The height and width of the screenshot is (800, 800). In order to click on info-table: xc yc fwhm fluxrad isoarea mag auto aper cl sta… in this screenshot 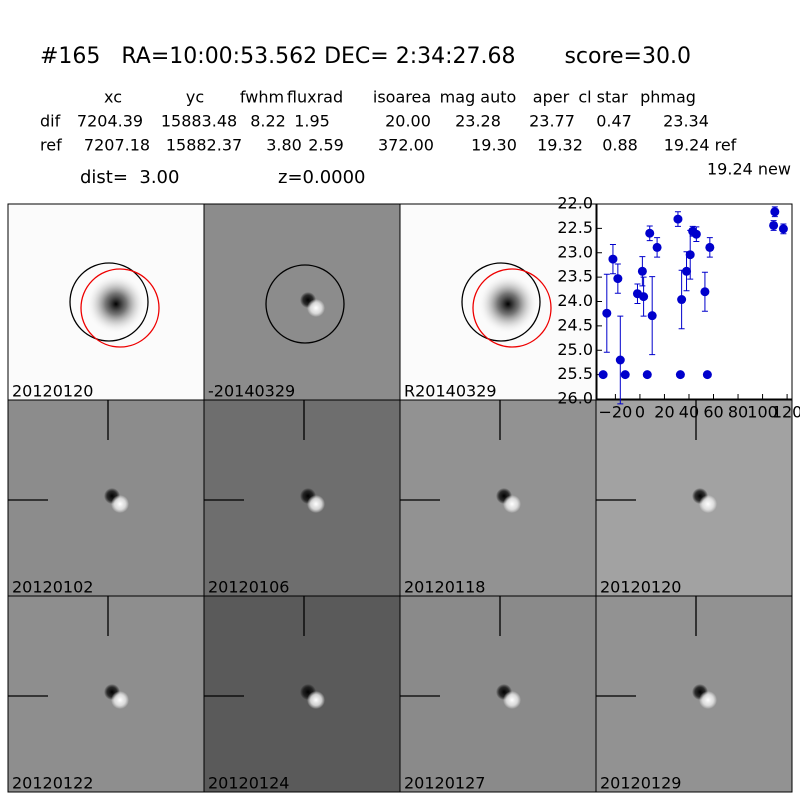, I will do `click(388, 121)`.